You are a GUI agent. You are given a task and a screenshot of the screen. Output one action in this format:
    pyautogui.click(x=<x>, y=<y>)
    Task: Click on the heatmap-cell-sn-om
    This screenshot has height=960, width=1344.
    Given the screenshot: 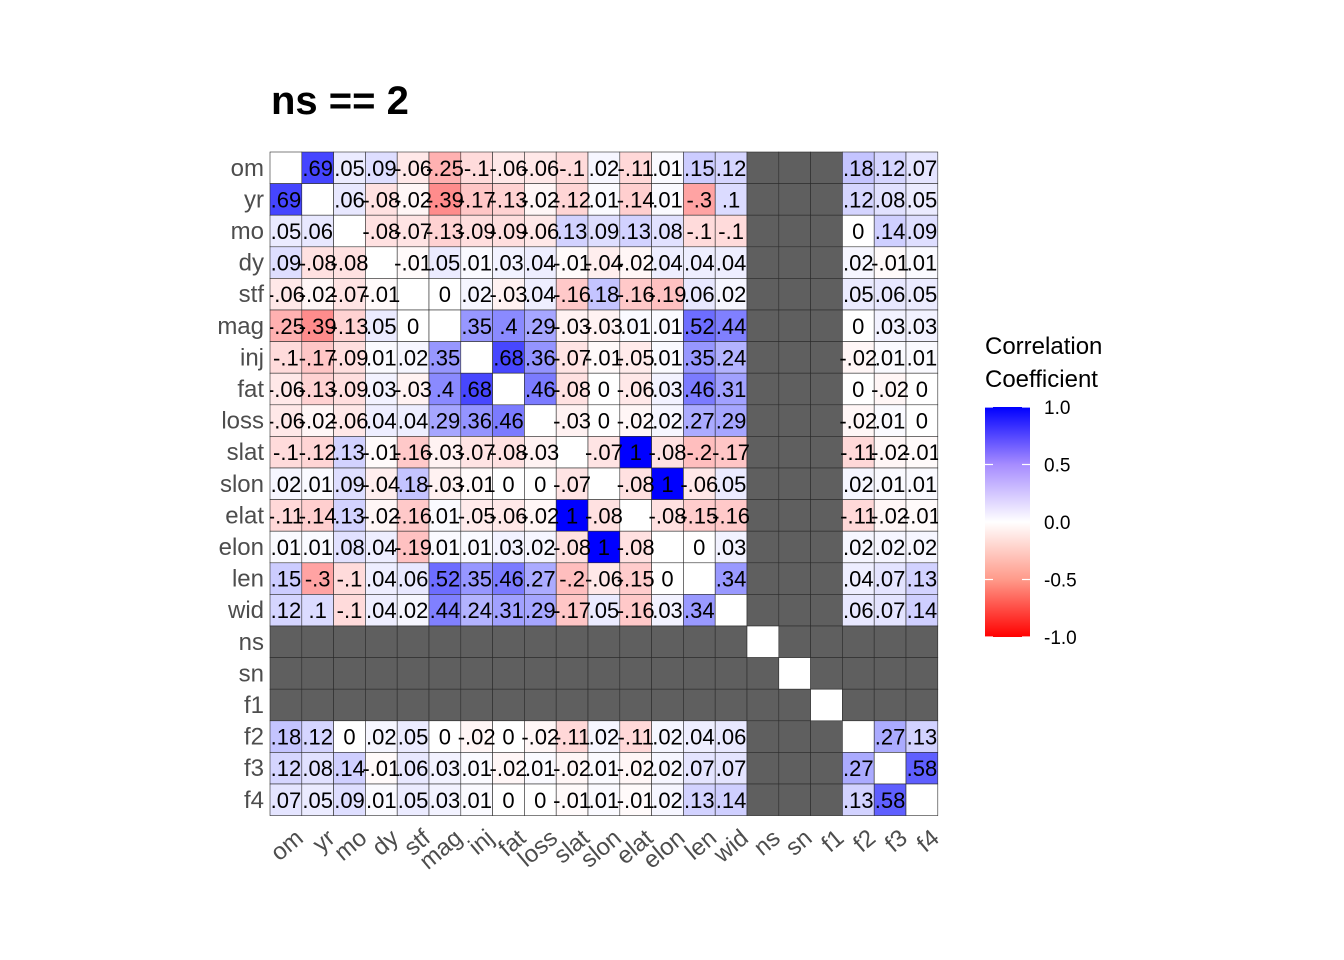 What is the action you would take?
    pyautogui.click(x=286, y=673)
    